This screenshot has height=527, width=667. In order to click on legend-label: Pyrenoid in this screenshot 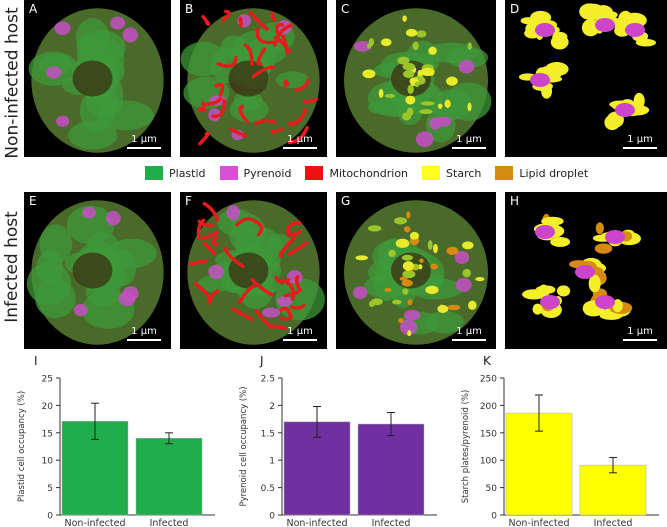, I will do `click(267, 173)`.